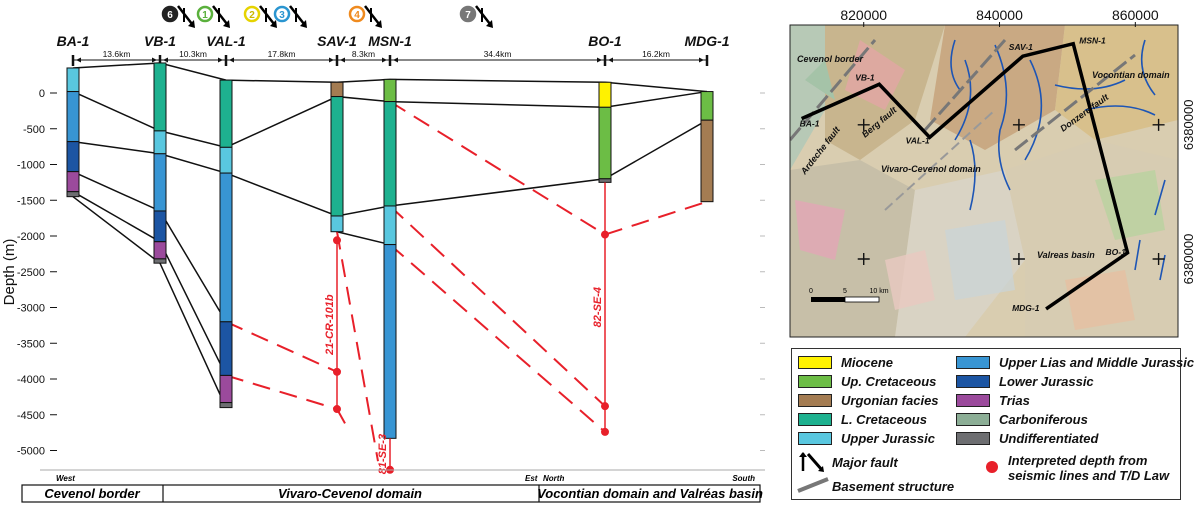 The height and width of the screenshot is (505, 1200). I want to click on legend-item-undifferentiated: Undifferentiated, so click(1027, 438).